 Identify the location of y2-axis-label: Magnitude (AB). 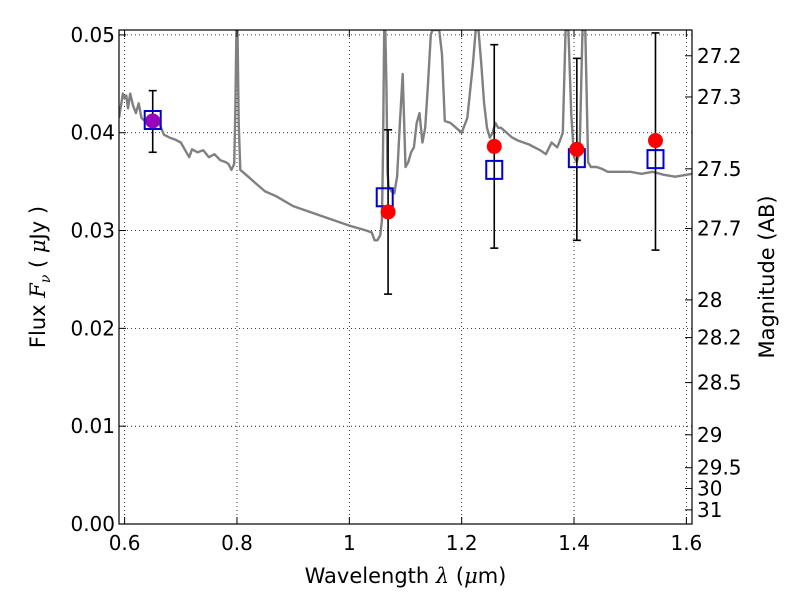
(767, 276).